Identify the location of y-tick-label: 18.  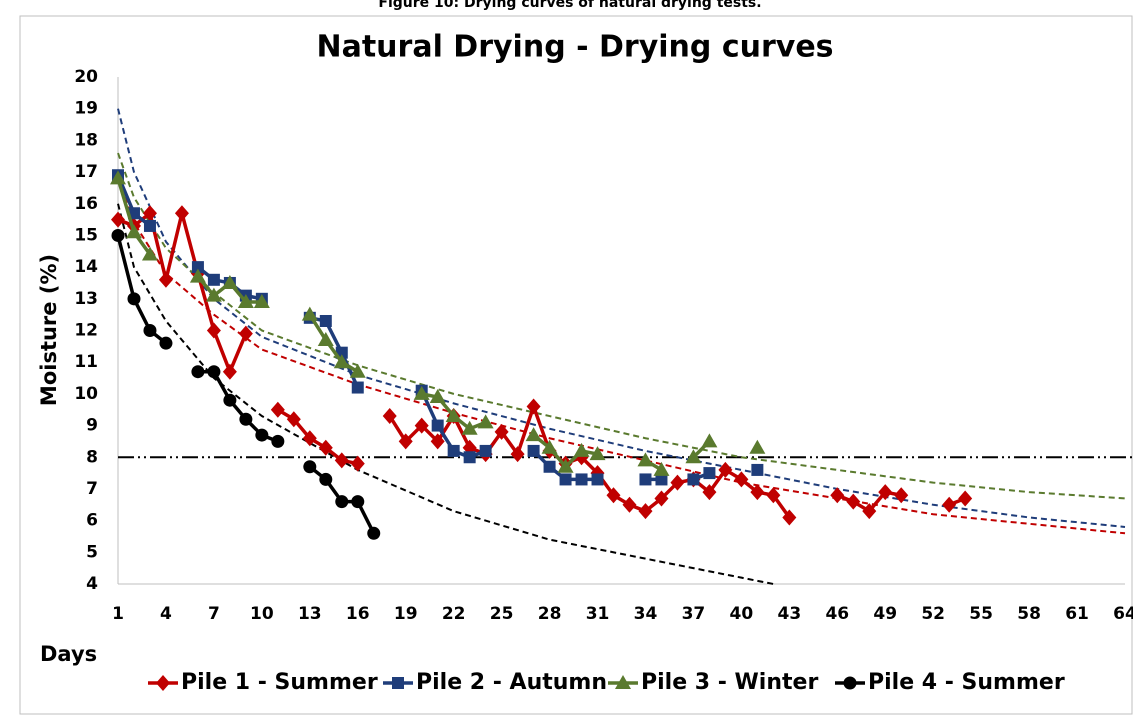
(86, 140).